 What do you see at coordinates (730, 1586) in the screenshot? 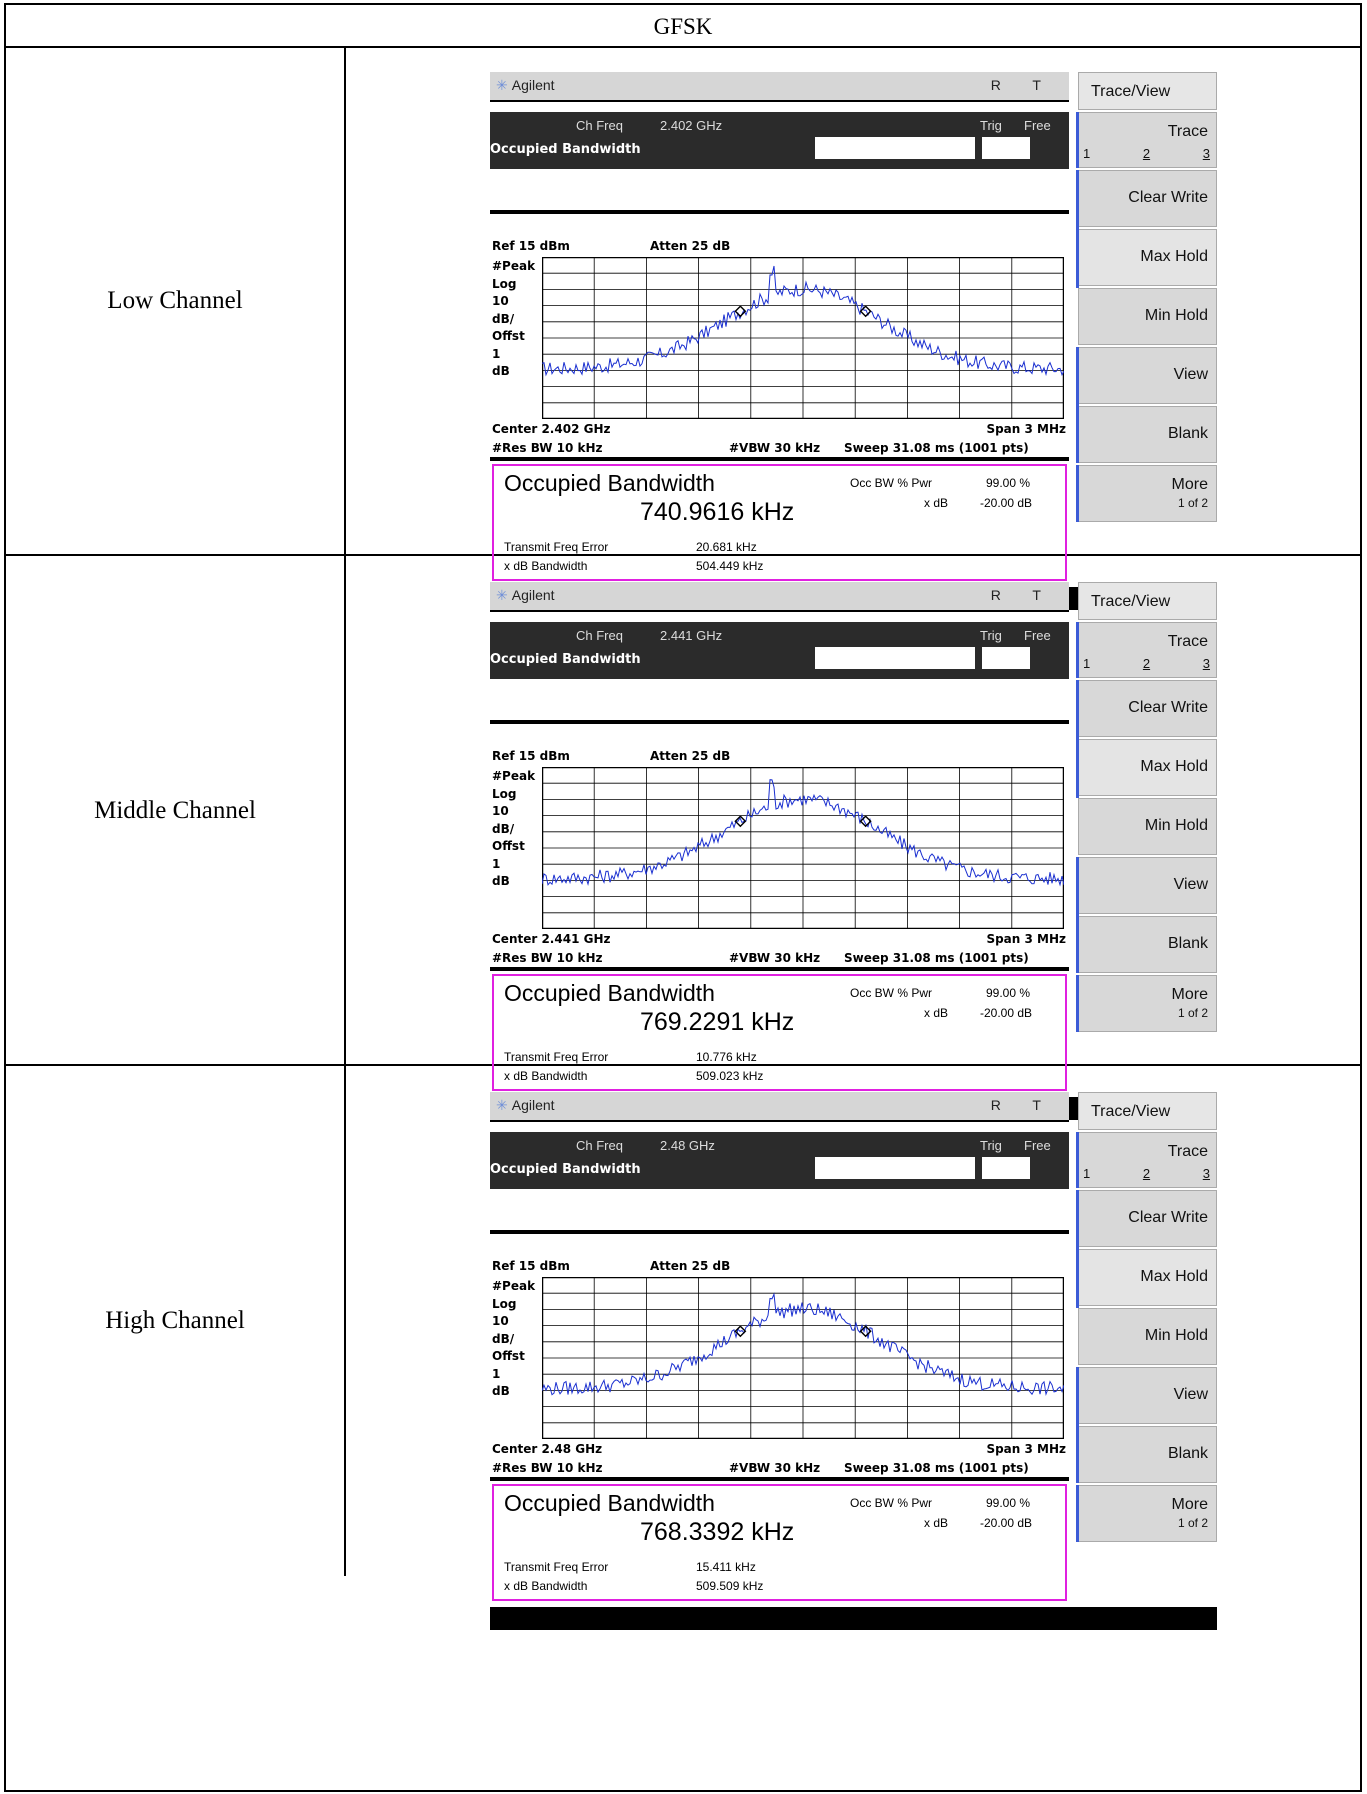
I see `xdb-bandwidth-value: 509.509 kHz` at bounding box center [730, 1586].